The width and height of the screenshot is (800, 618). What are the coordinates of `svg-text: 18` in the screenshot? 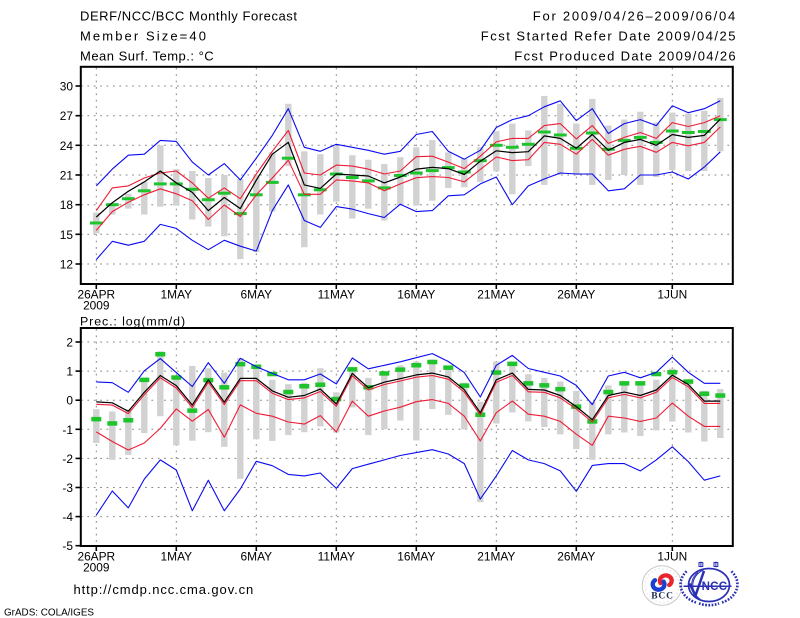 It's located at (67, 205).